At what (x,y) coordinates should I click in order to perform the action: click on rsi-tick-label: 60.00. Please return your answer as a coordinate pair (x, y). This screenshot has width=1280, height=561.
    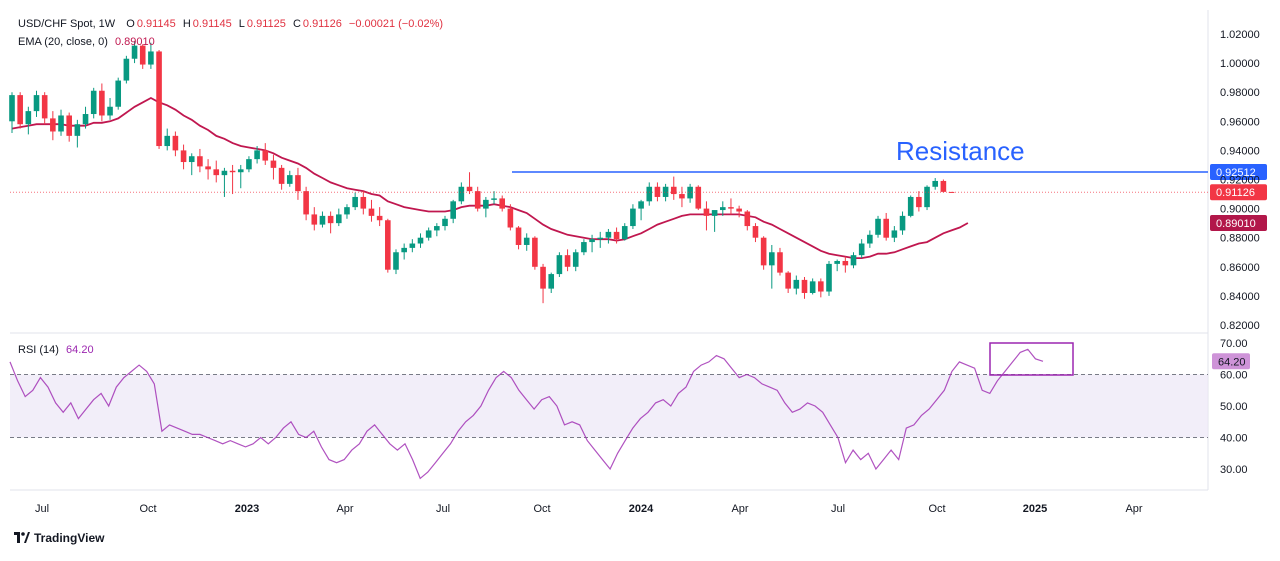
    Looking at the image, I should click on (1234, 376).